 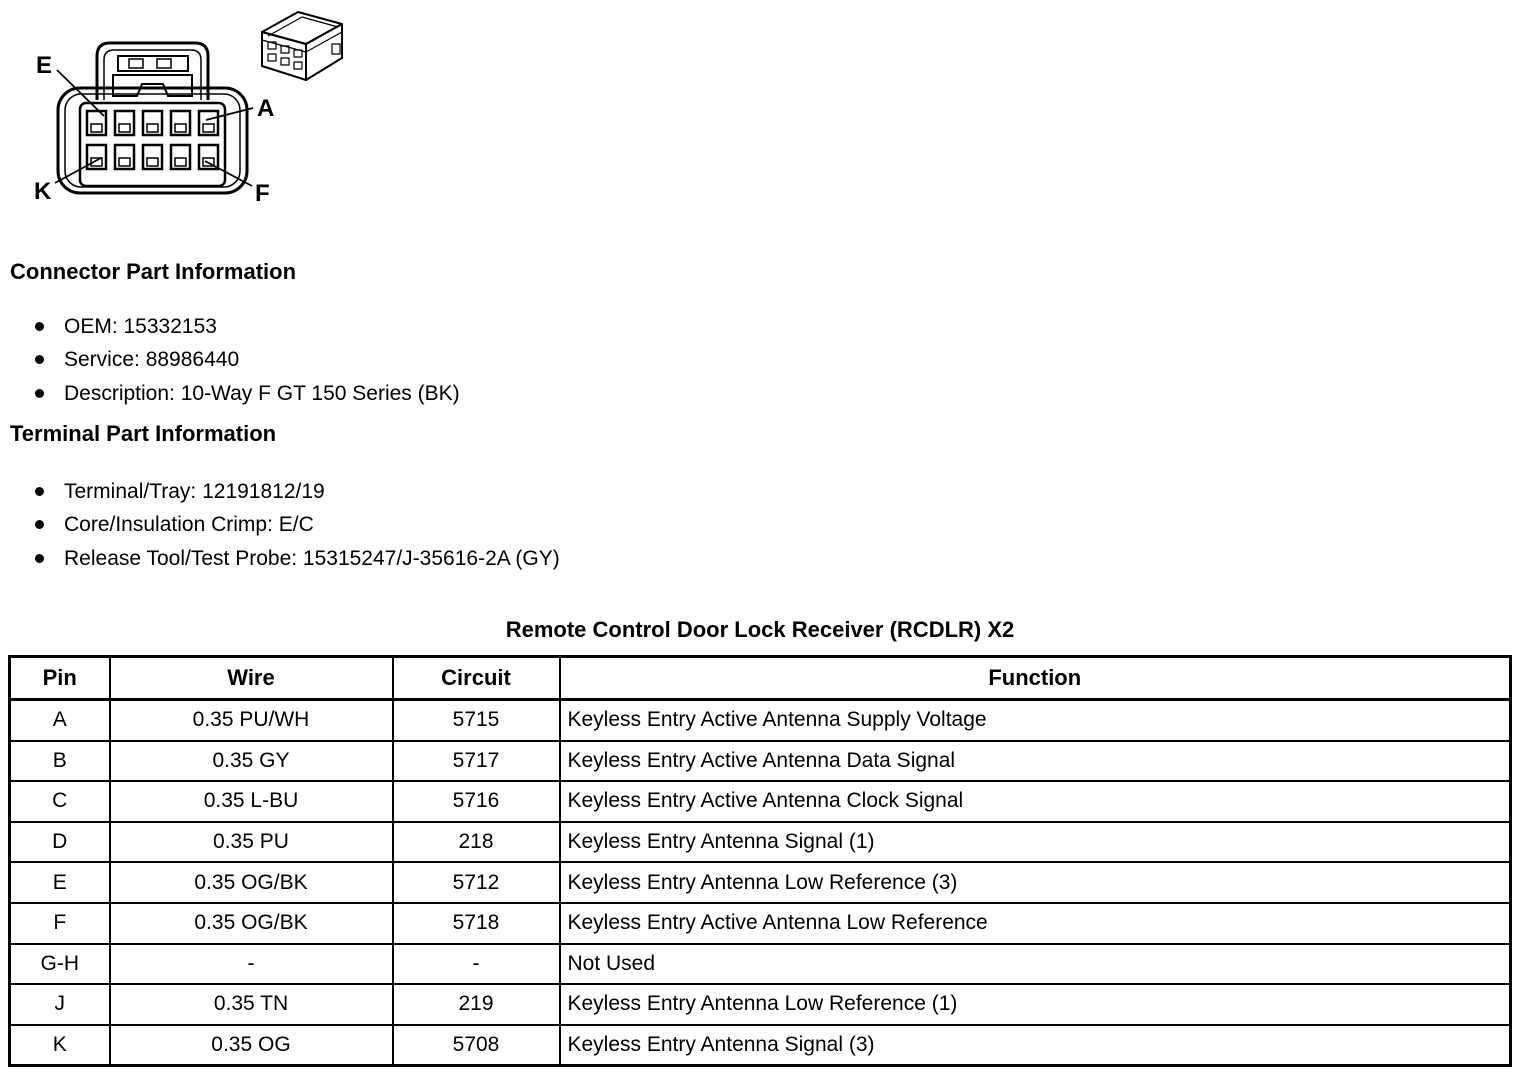 I want to click on pin-label-f: F, so click(x=262, y=193).